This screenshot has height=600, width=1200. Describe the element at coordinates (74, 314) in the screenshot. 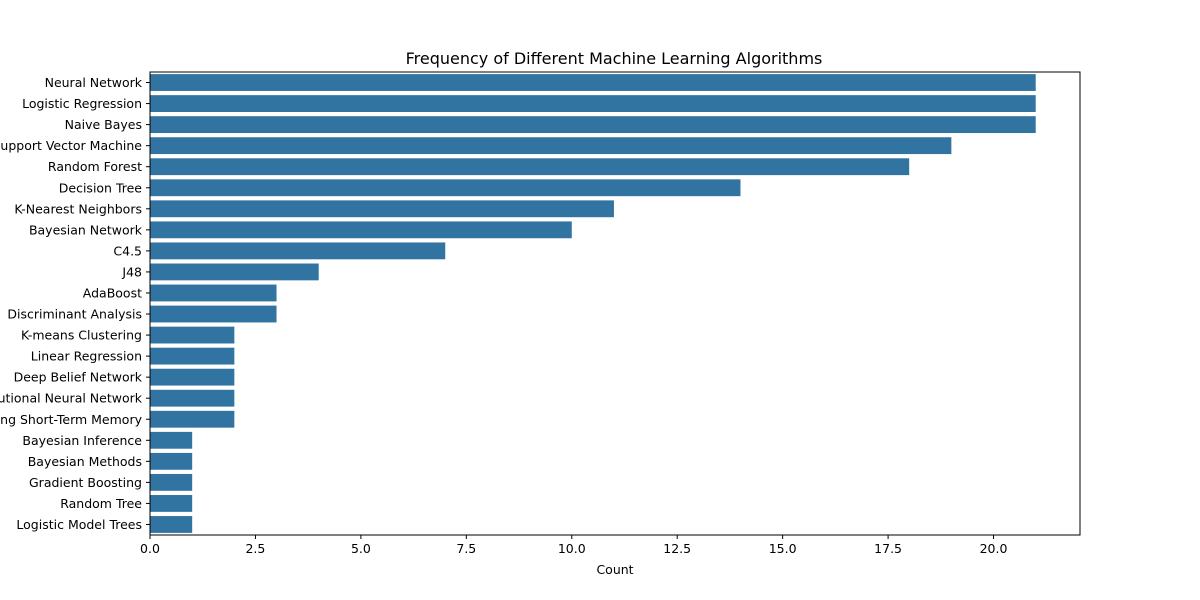

I see `y-tick-label: Discriminant Analysis` at that location.